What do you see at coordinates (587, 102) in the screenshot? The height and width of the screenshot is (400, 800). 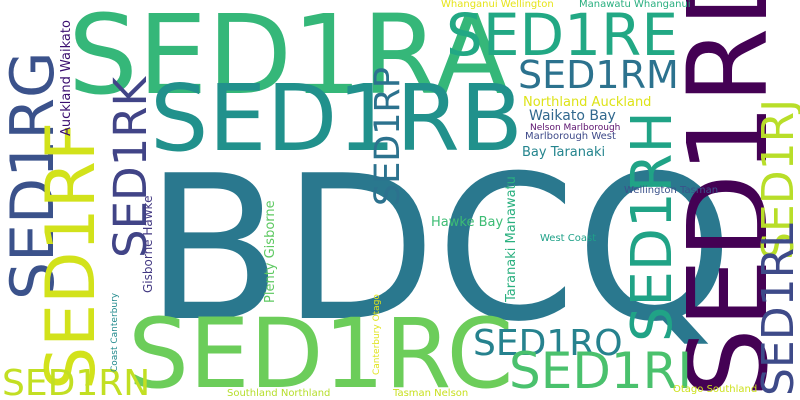 I see `word-northland-auckland: Northland Auckland` at bounding box center [587, 102].